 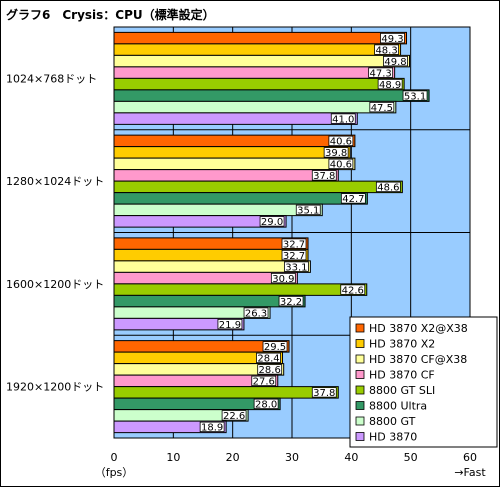 What do you see at coordinates (418, 328) in the screenshot?
I see `legend-label: HD 3870 X2@X38` at bounding box center [418, 328].